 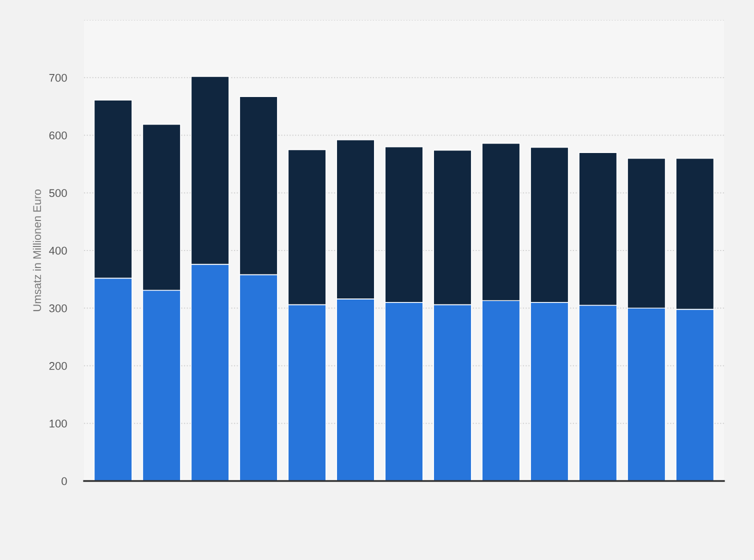 I want to click on y-tick-label: 100, so click(x=58, y=424).